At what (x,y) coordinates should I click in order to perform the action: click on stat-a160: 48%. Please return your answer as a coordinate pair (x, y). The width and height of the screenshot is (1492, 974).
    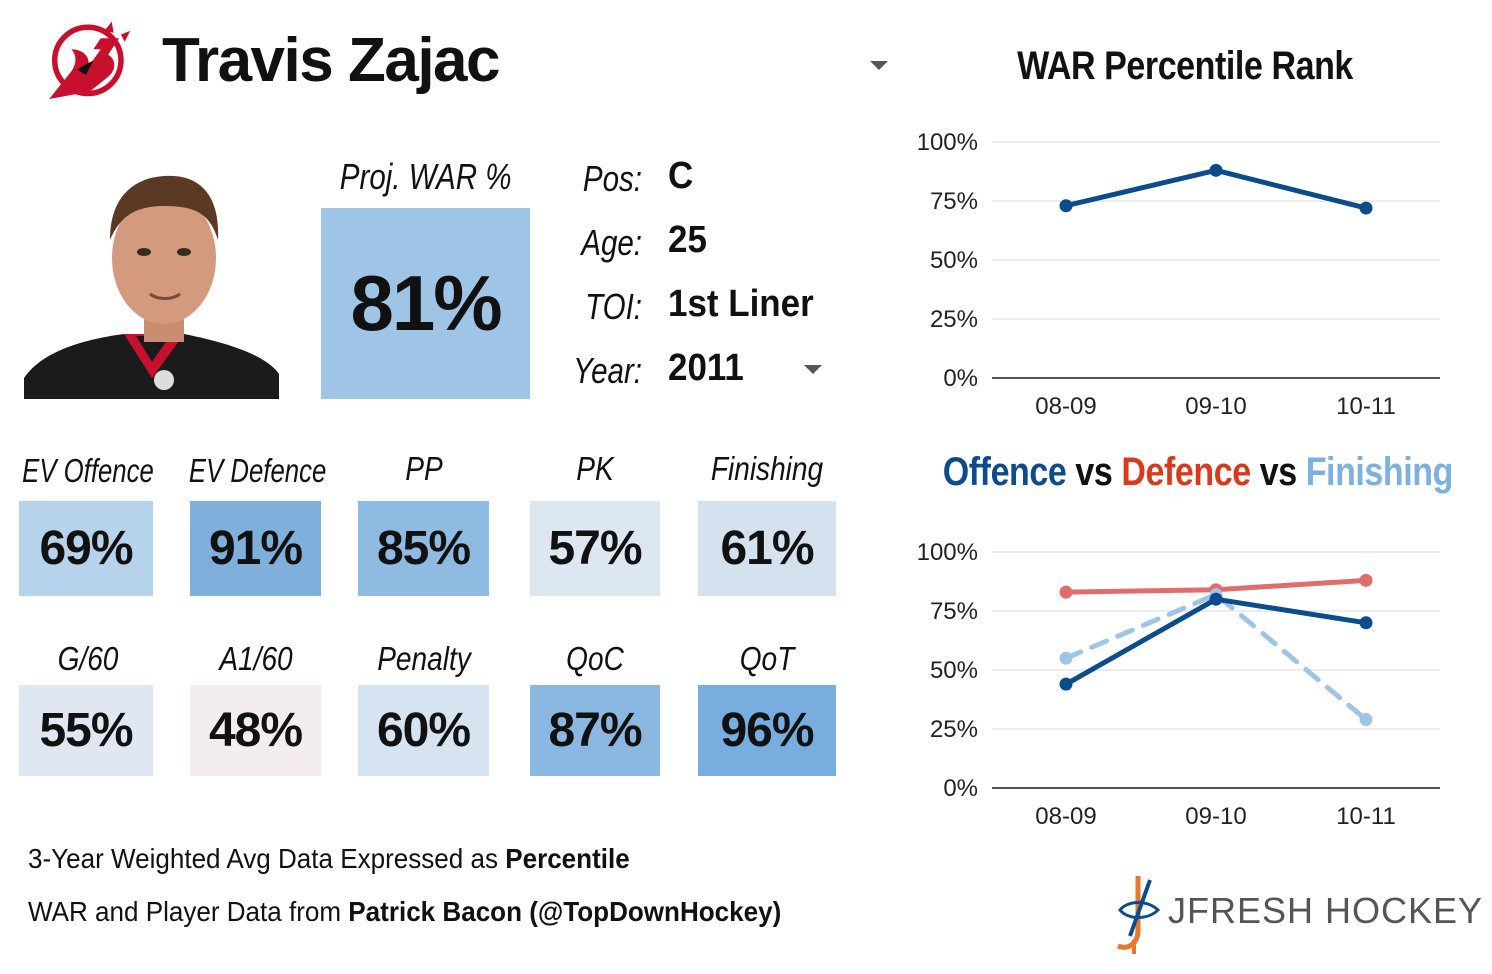
    Looking at the image, I should click on (255, 730).